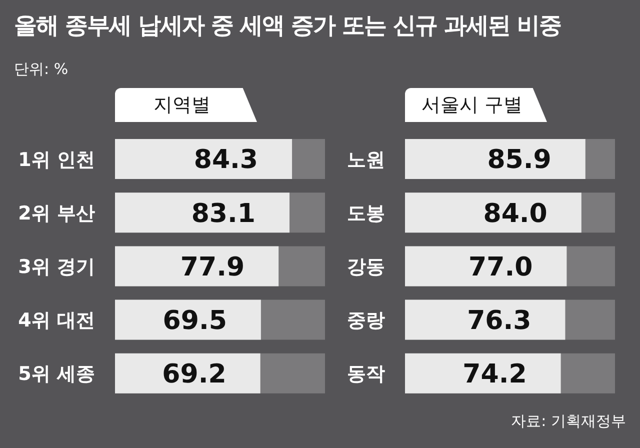  Describe the element at coordinates (223, 213) in the screenshot. I see `data-label: 83.1` at that location.